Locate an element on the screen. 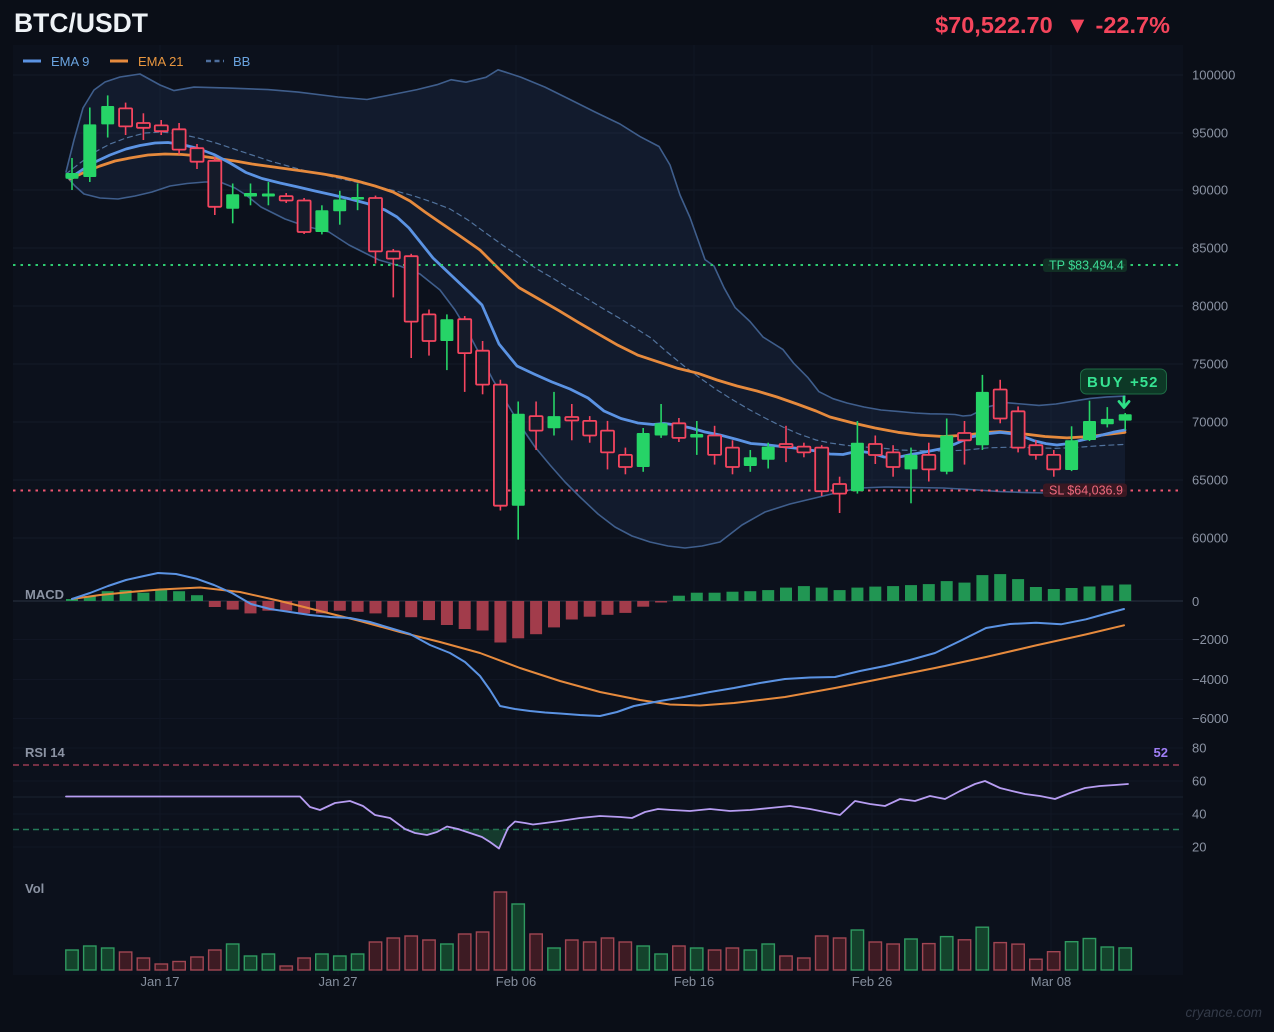 The height and width of the screenshot is (1032, 1274). svg-text: 100000 is located at coordinates (1213, 75).